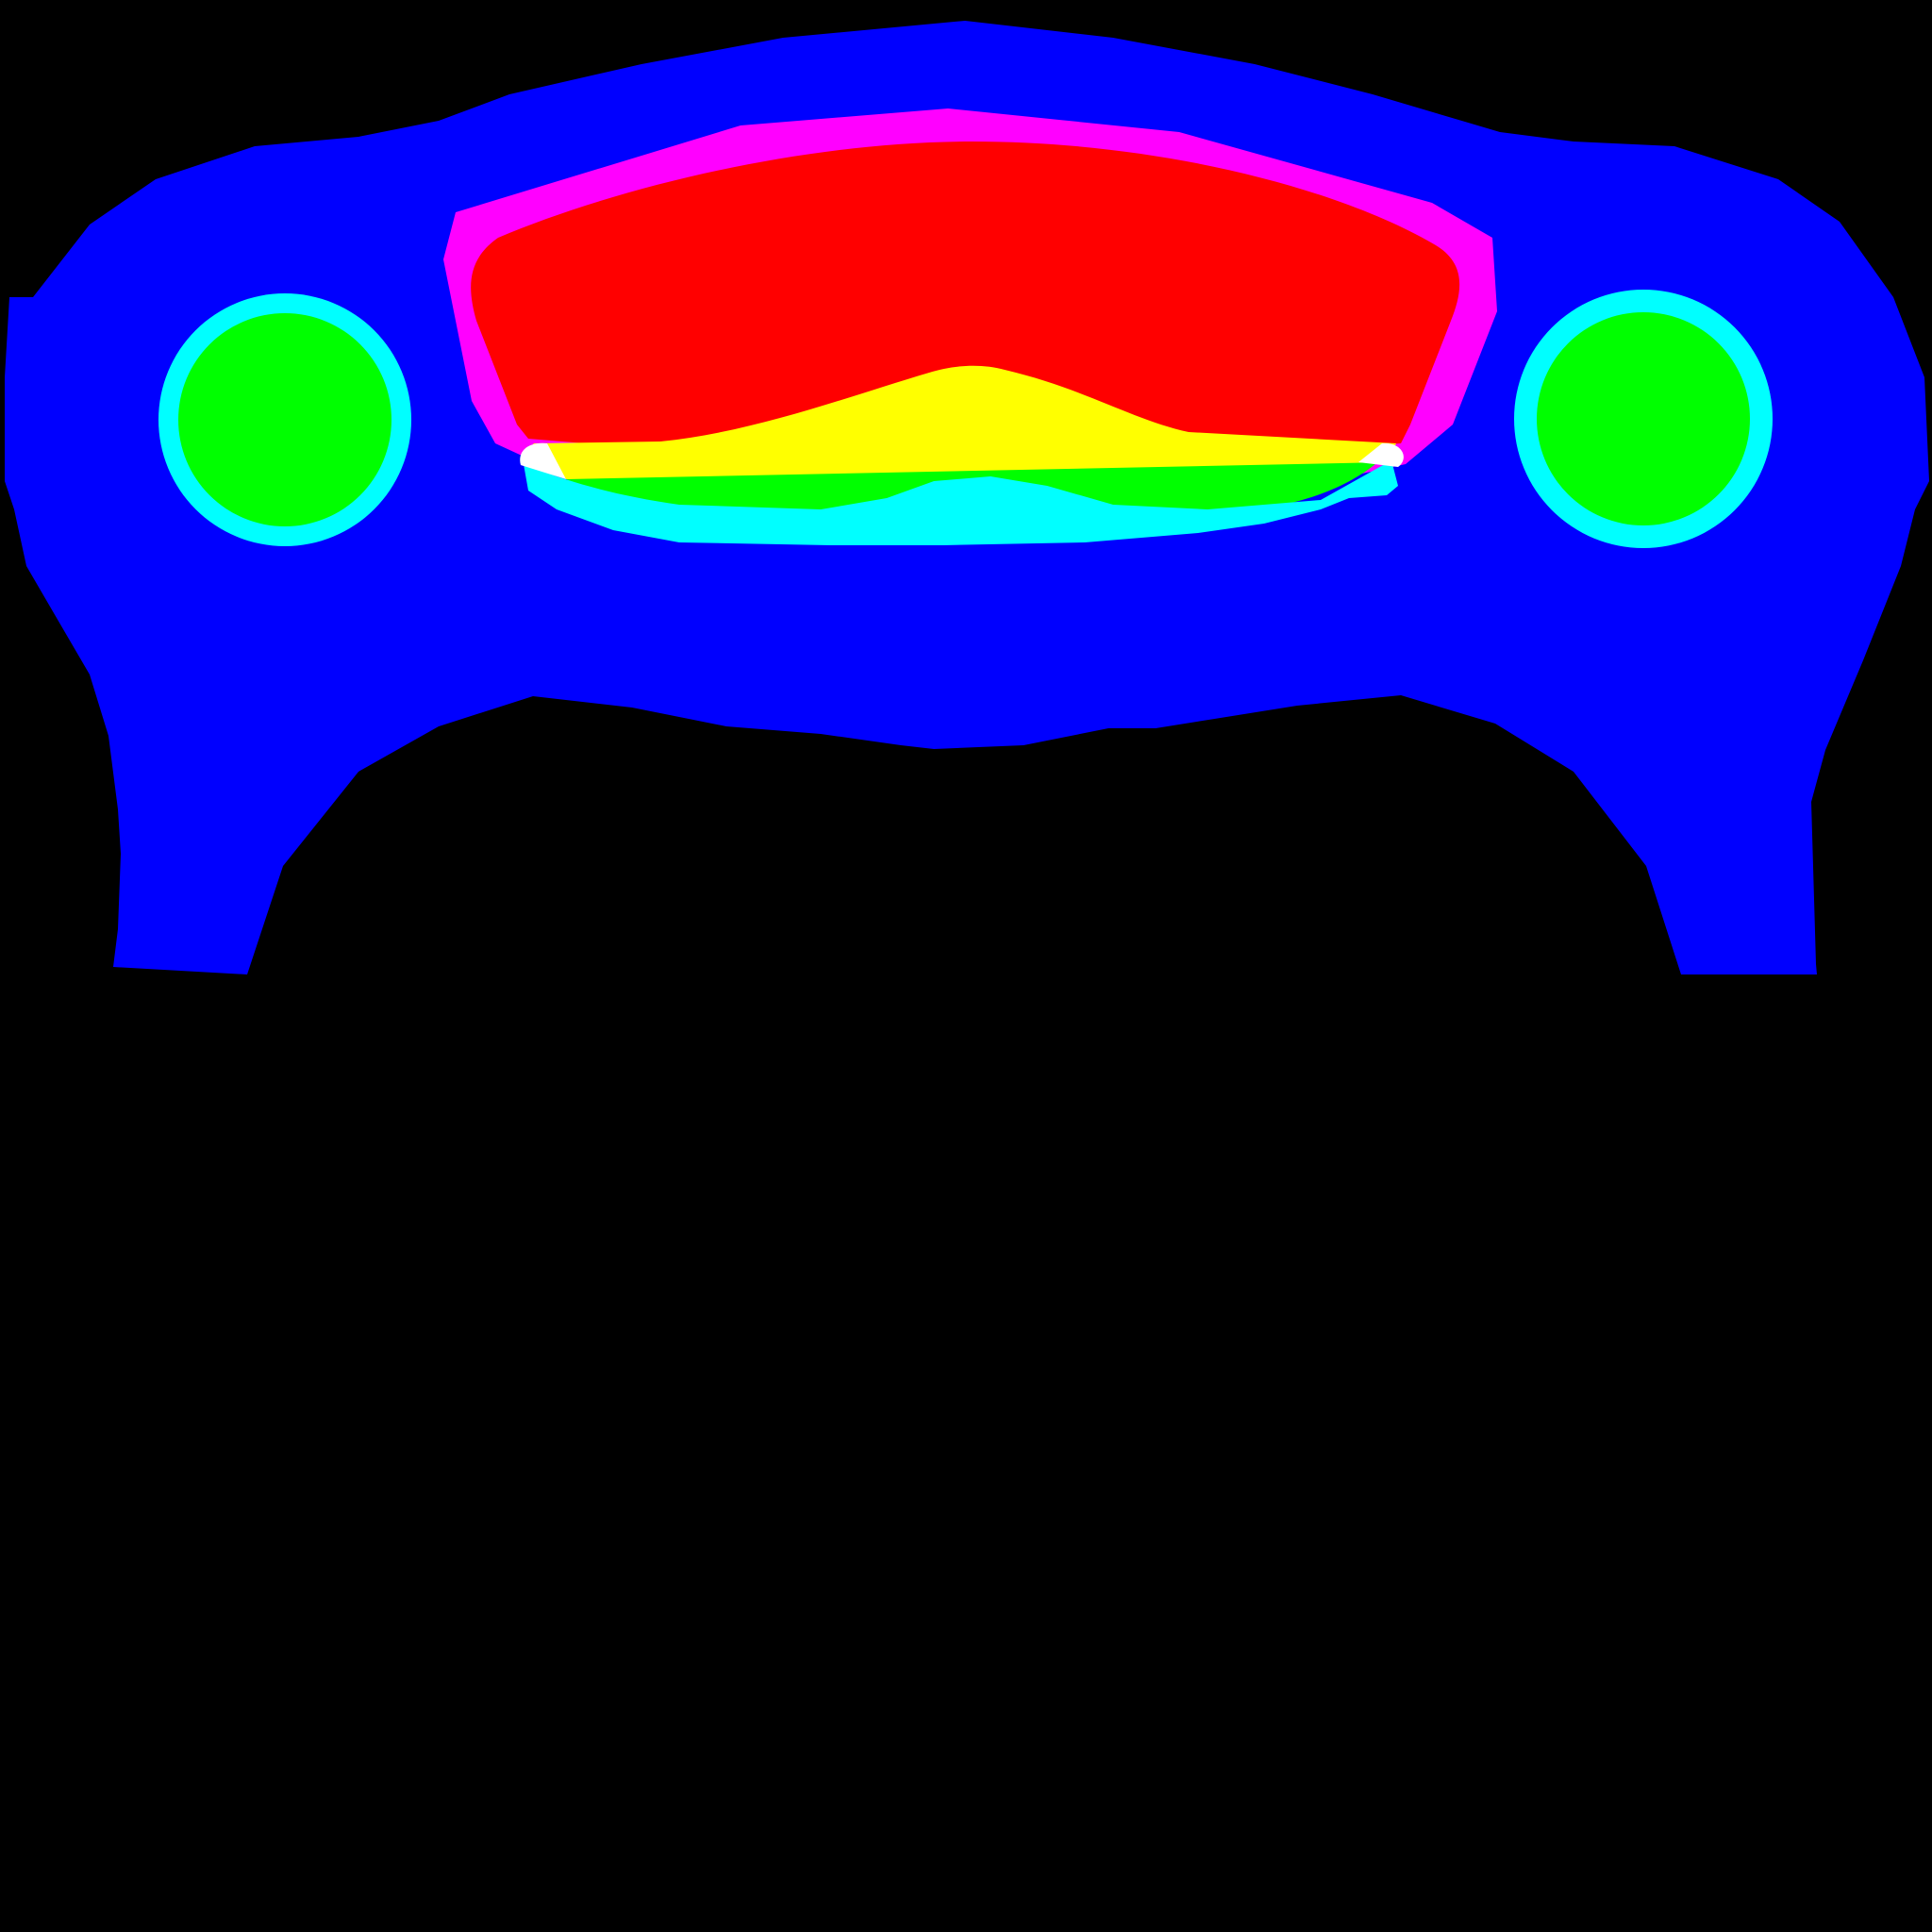 This screenshot has width=1932, height=1932. What do you see at coordinates (964, 422) in the screenshot?
I see `lower-band` at bounding box center [964, 422].